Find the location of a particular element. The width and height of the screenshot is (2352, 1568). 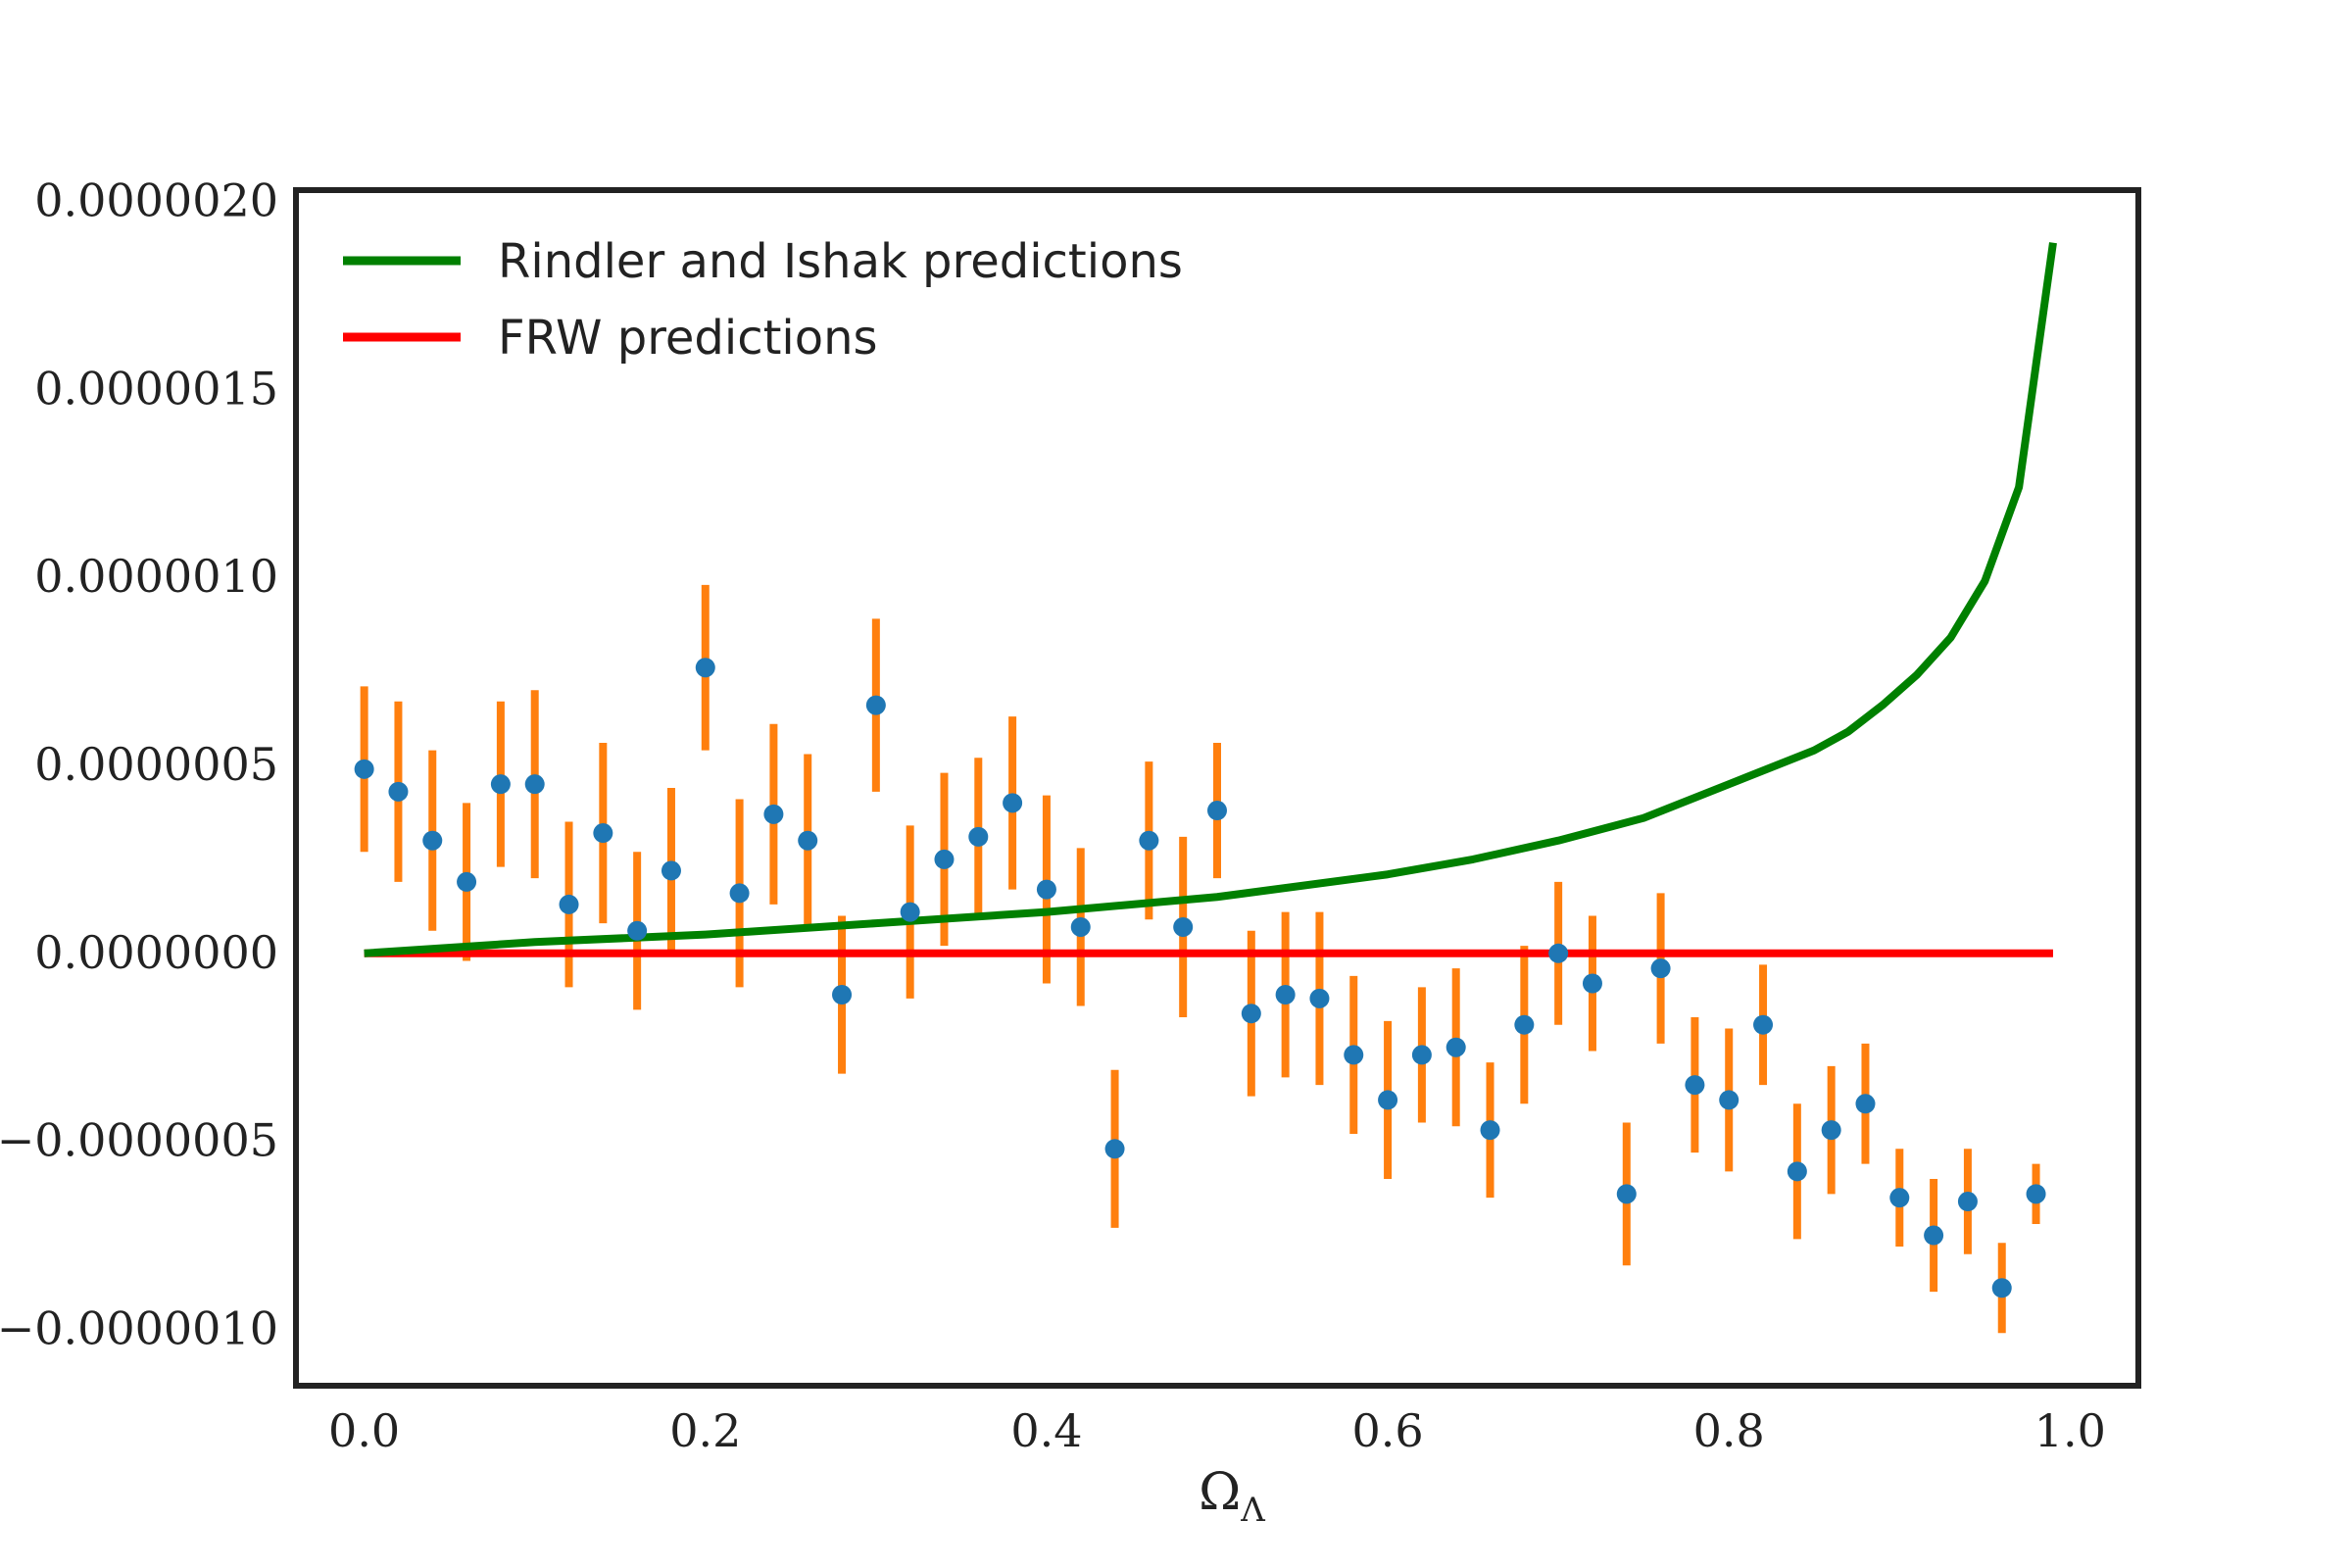

x-axis-ticks: 0.0 0.2 0.4 0.6 0.8 1.0 is located at coordinates (1217, 1430).